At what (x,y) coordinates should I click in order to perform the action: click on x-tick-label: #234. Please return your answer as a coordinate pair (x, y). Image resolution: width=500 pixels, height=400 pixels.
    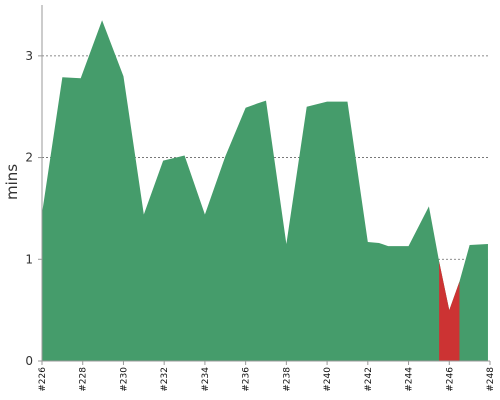
    Looking at the image, I should click on (206, 379).